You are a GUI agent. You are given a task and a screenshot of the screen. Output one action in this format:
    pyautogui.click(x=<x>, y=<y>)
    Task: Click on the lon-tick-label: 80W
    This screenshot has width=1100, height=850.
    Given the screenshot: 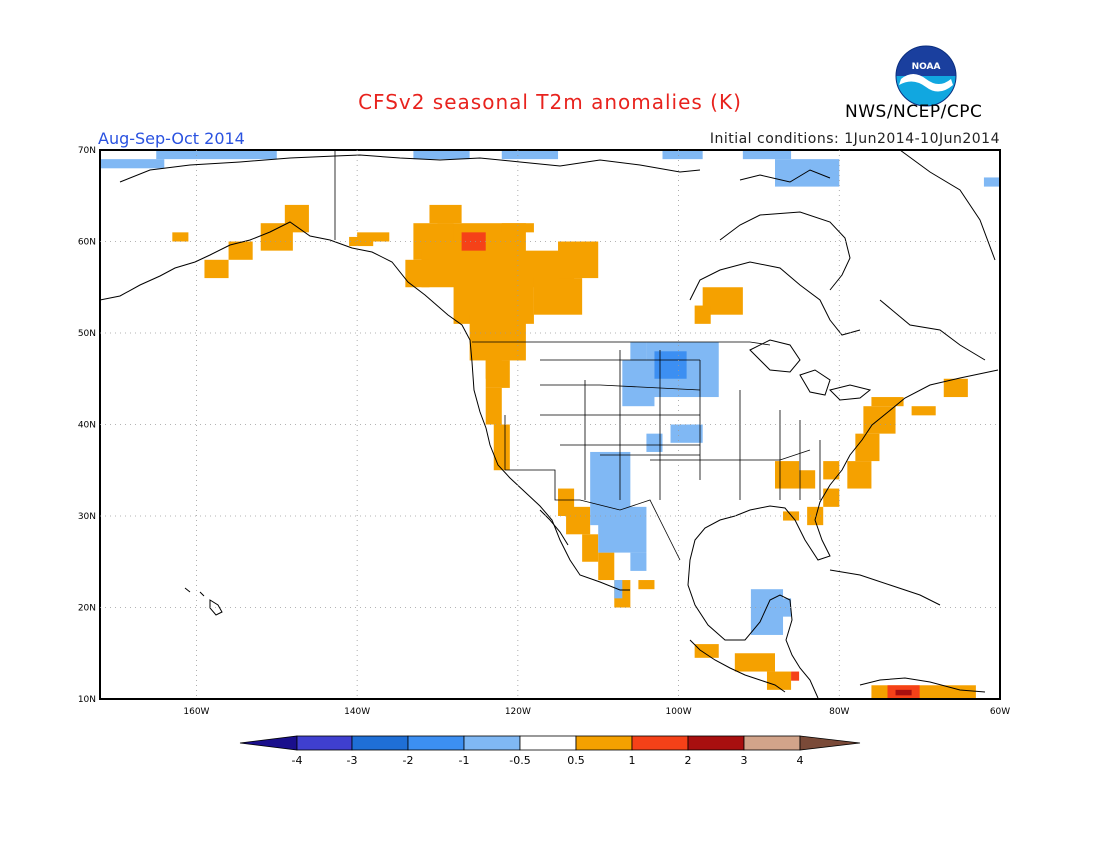 What is the action you would take?
    pyautogui.click(x=839, y=712)
    